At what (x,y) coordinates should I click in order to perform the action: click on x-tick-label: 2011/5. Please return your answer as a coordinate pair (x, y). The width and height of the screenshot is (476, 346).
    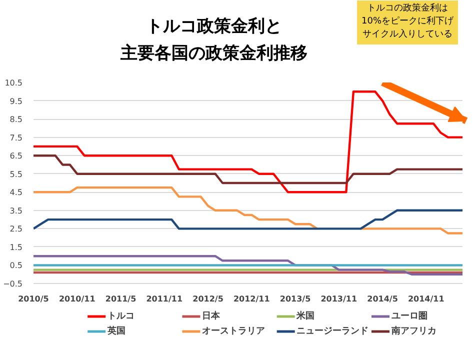
    Looking at the image, I should click on (121, 299).